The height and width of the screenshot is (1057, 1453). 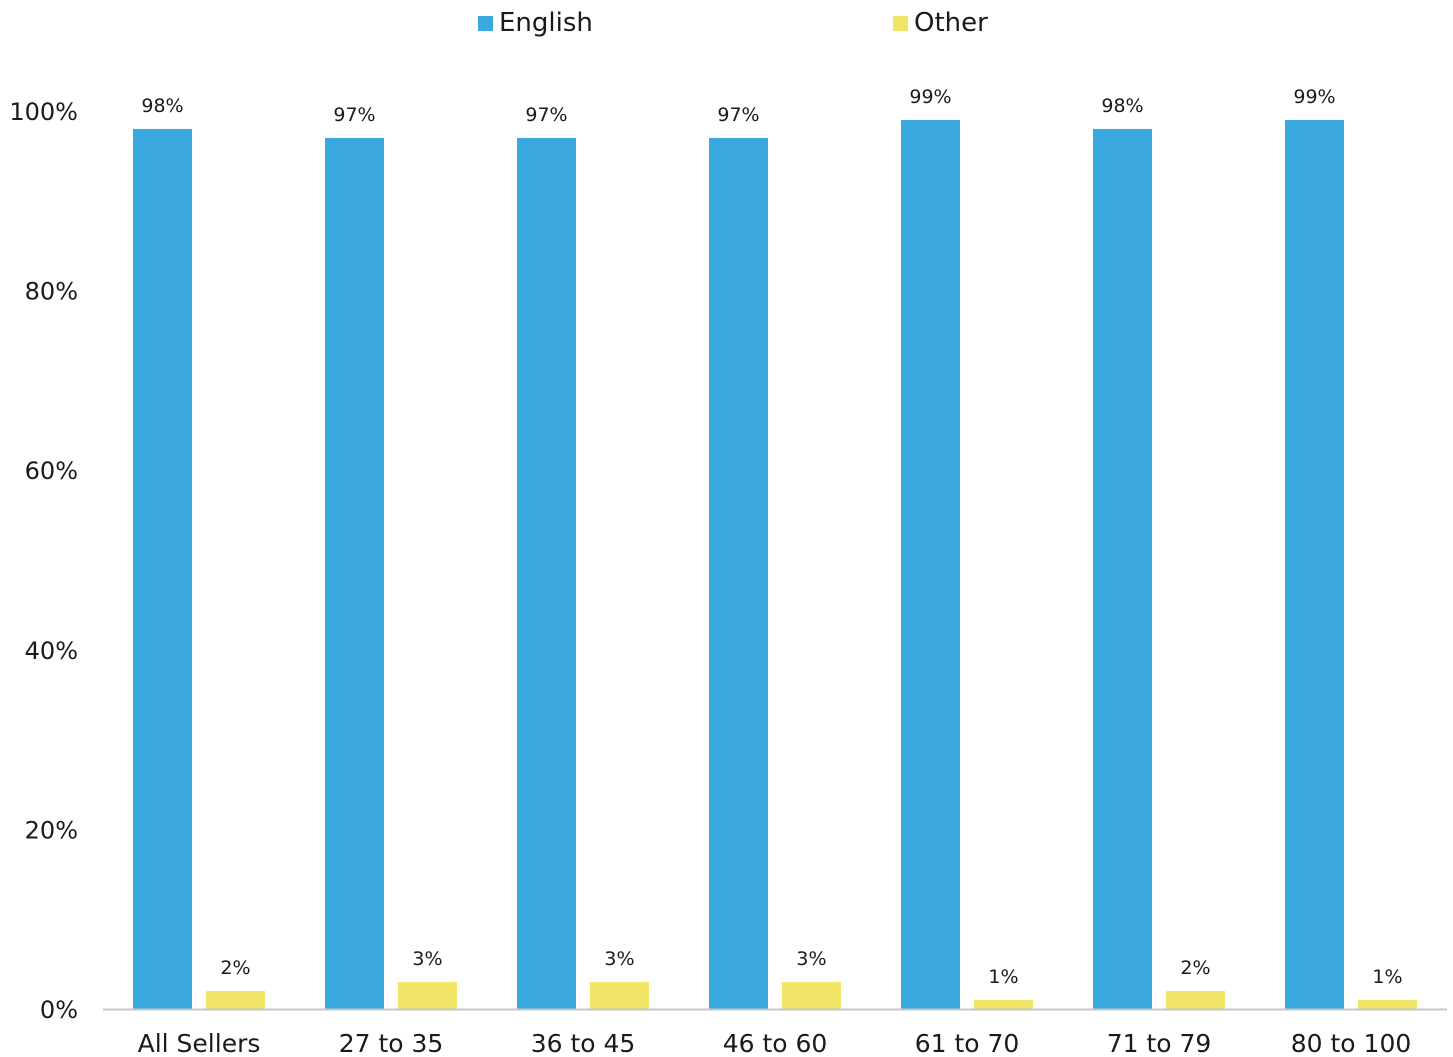 I want to click on x-category-label: All Sellers, so click(x=199, y=1043).